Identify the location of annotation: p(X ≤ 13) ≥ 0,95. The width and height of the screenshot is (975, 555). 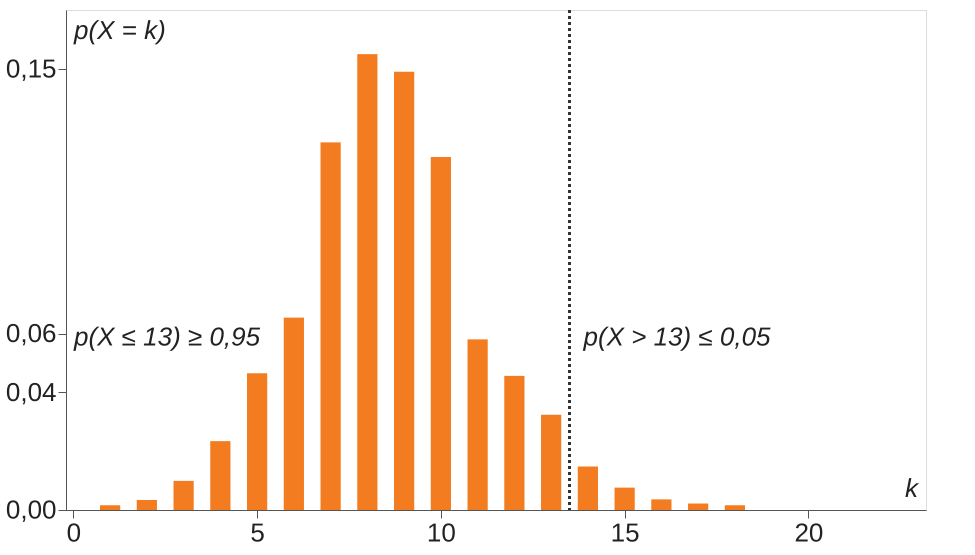
(167, 337).